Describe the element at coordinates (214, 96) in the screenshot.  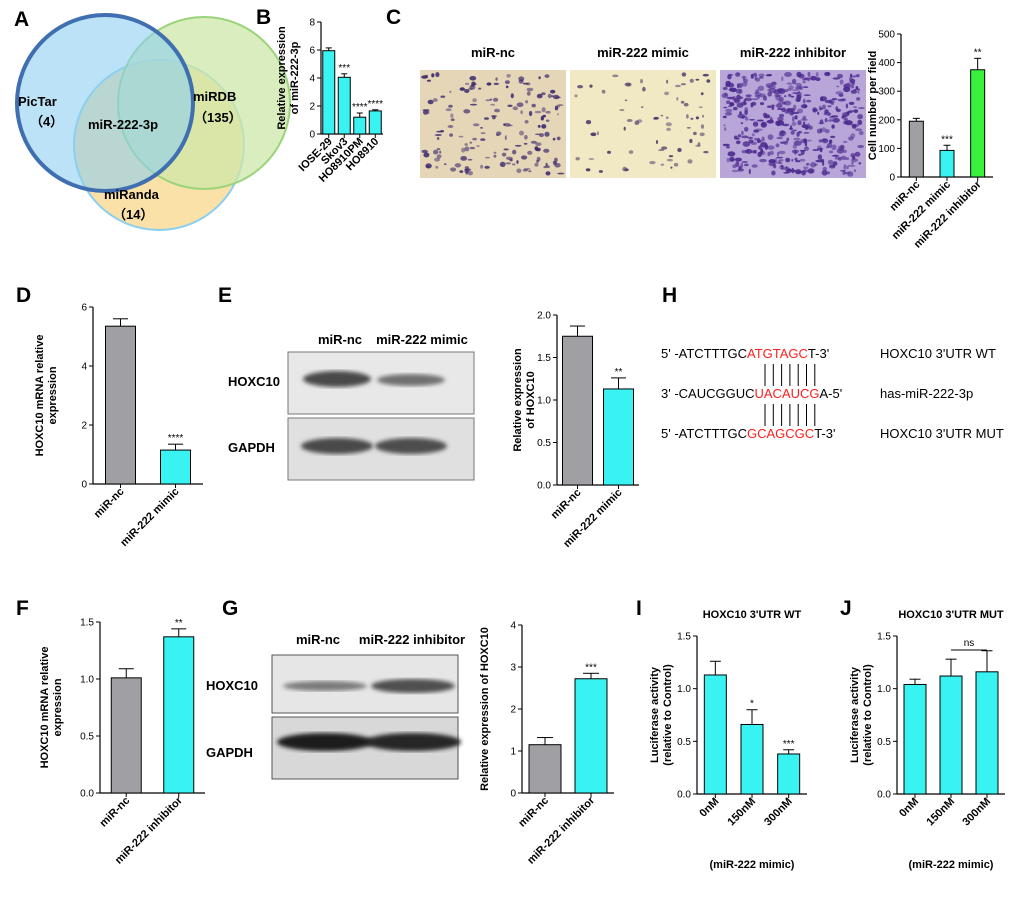
I see `venn-label-mirdb: miRDB` at that location.